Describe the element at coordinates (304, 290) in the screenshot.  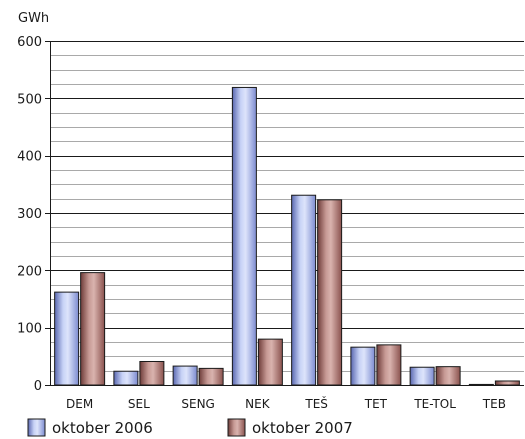
I see `bar-teš-series-1` at that location.